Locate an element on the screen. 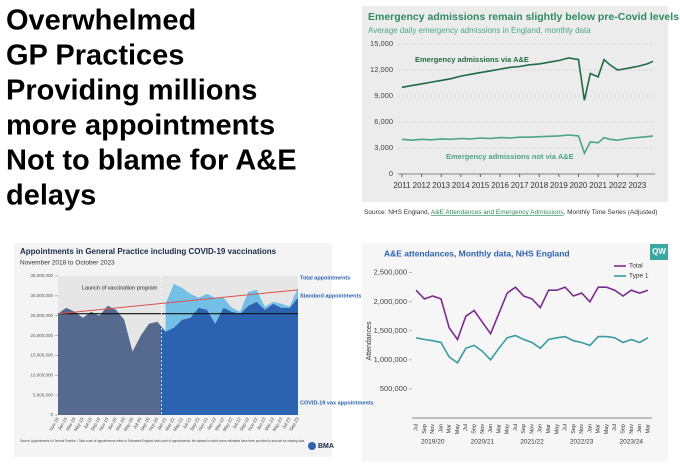  x-tick-label: 2020 is located at coordinates (579, 185).